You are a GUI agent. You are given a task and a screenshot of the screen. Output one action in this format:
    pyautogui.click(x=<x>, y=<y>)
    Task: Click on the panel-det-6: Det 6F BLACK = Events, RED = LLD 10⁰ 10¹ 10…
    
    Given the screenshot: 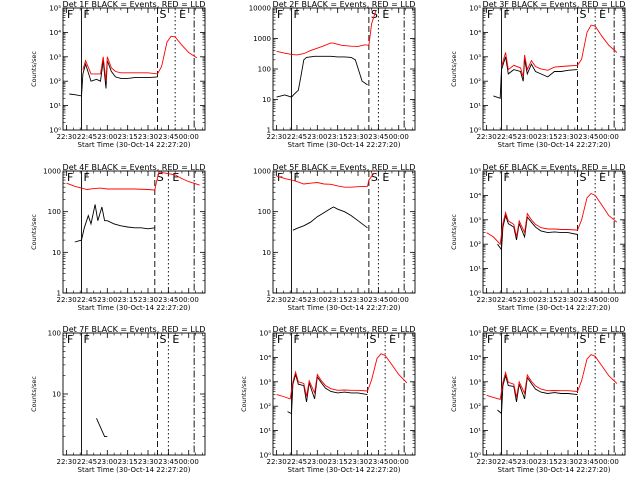 What is the action you would take?
    pyautogui.click(x=538, y=237)
    